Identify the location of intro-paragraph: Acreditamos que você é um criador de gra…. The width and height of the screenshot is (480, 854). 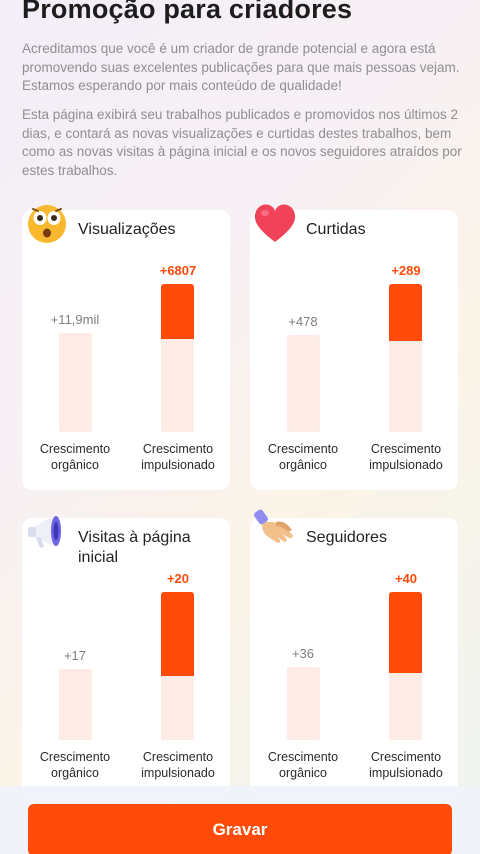
(241, 67).